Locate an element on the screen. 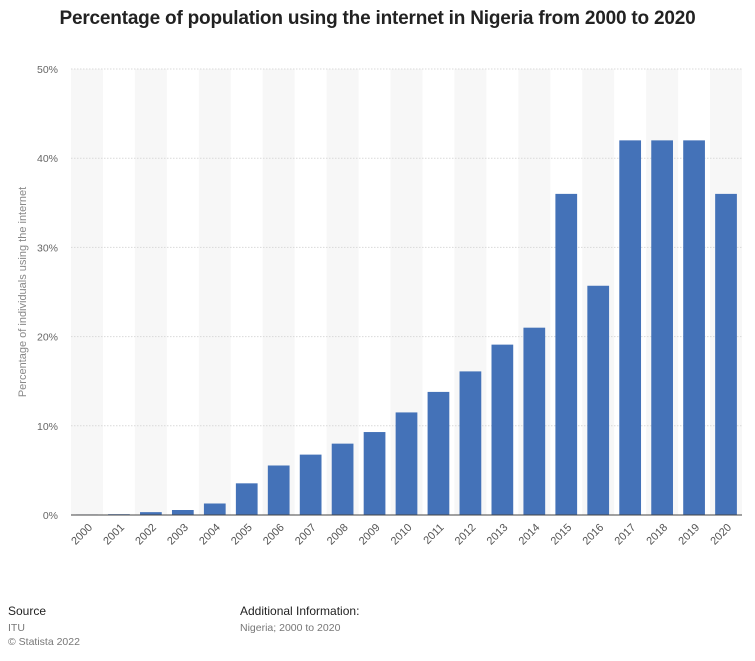 The image size is (755, 661). y-tick-label: 50% is located at coordinates (47, 70).